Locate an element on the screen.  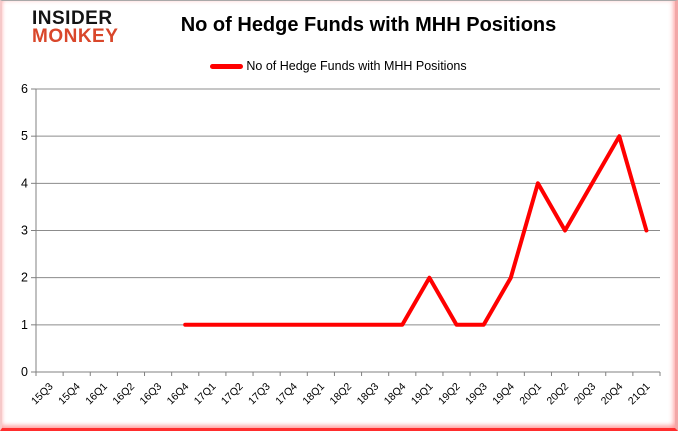
svg-text: 0 is located at coordinates (24, 372).